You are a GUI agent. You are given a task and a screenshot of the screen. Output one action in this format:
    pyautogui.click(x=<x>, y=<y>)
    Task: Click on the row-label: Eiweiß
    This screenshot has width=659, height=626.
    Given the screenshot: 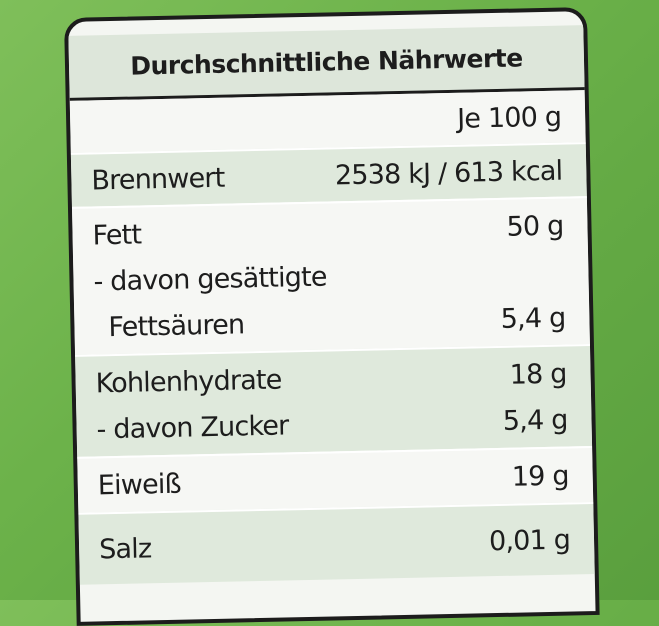 What is the action you would take?
    pyautogui.click(x=139, y=484)
    